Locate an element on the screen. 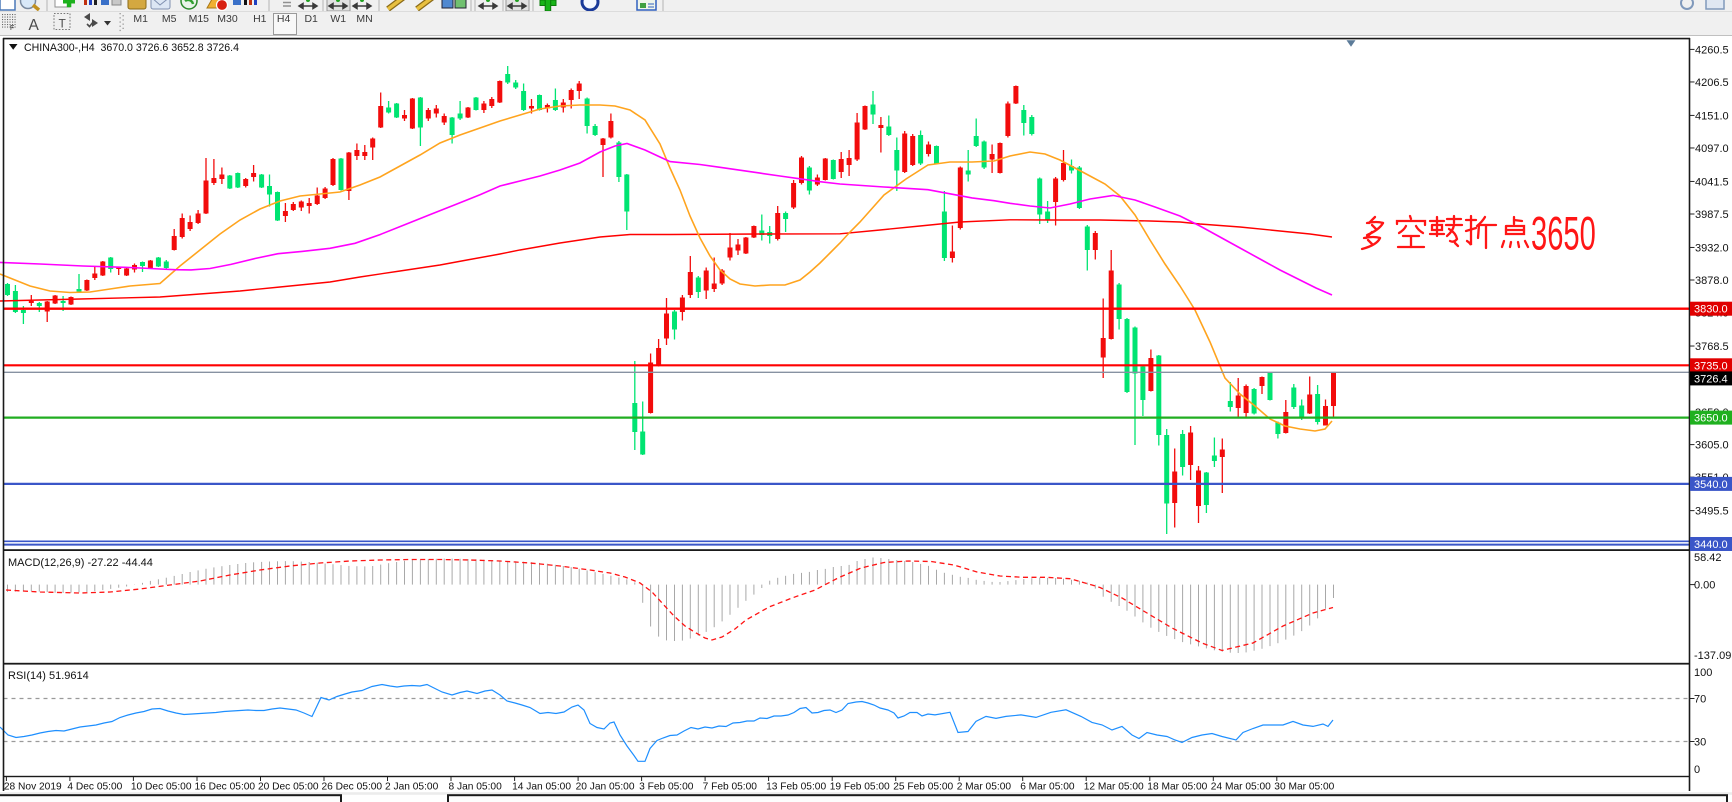  svg-text: 8 Jan 05:00 is located at coordinates (476, 787).